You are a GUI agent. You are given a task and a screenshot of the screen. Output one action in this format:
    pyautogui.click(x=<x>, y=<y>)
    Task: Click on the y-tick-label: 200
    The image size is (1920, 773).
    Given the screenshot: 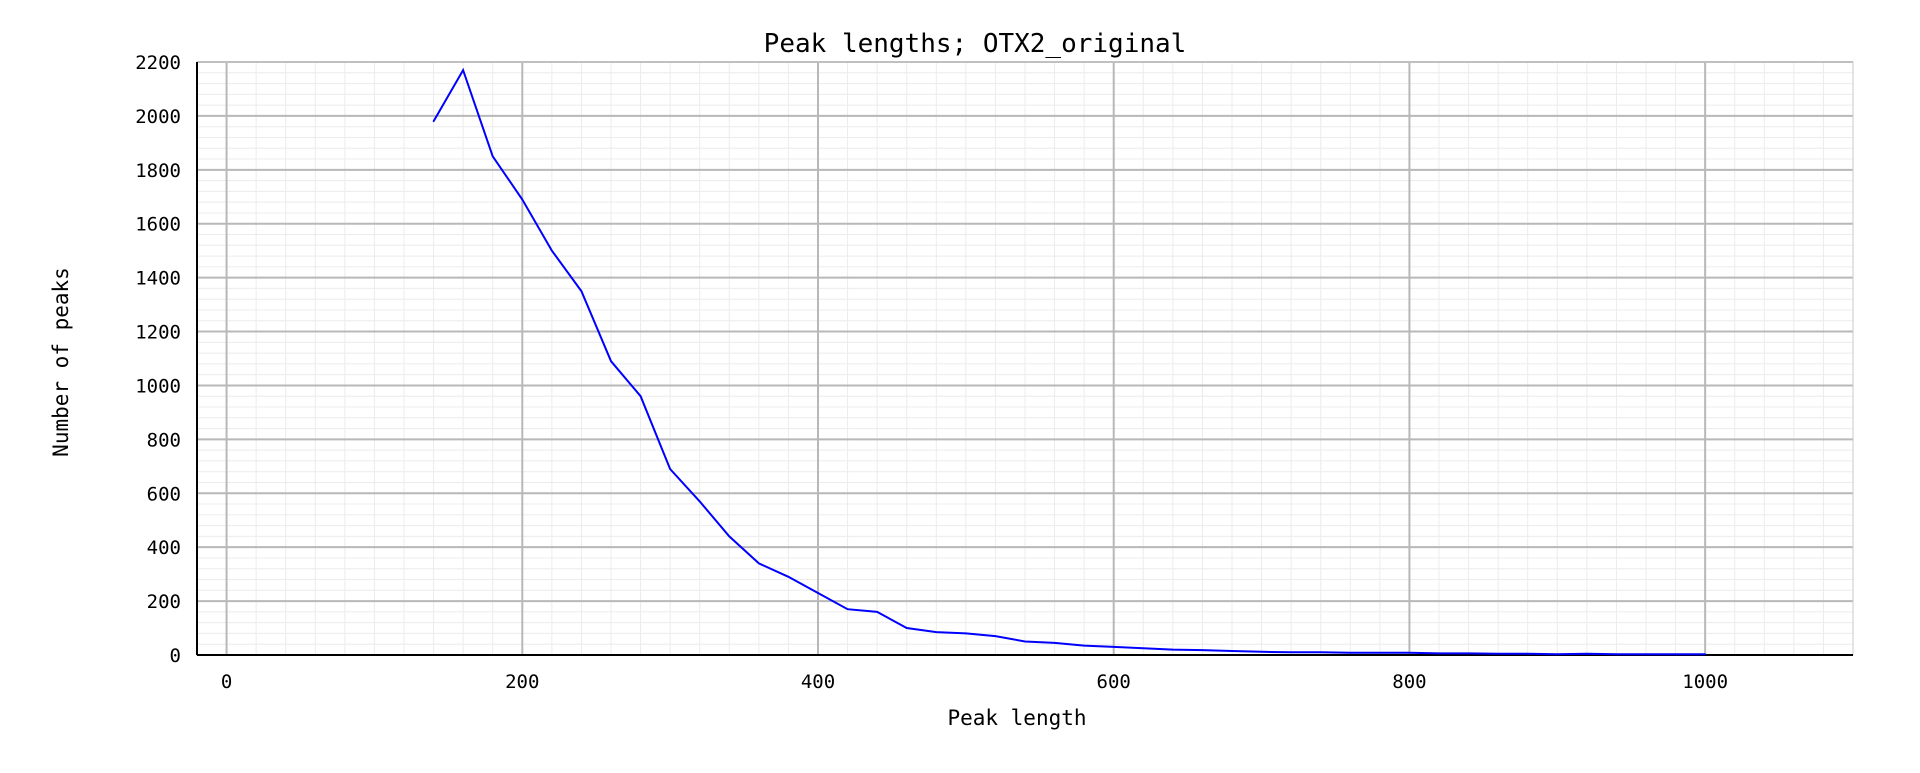 What is the action you would take?
    pyautogui.click(x=164, y=602)
    